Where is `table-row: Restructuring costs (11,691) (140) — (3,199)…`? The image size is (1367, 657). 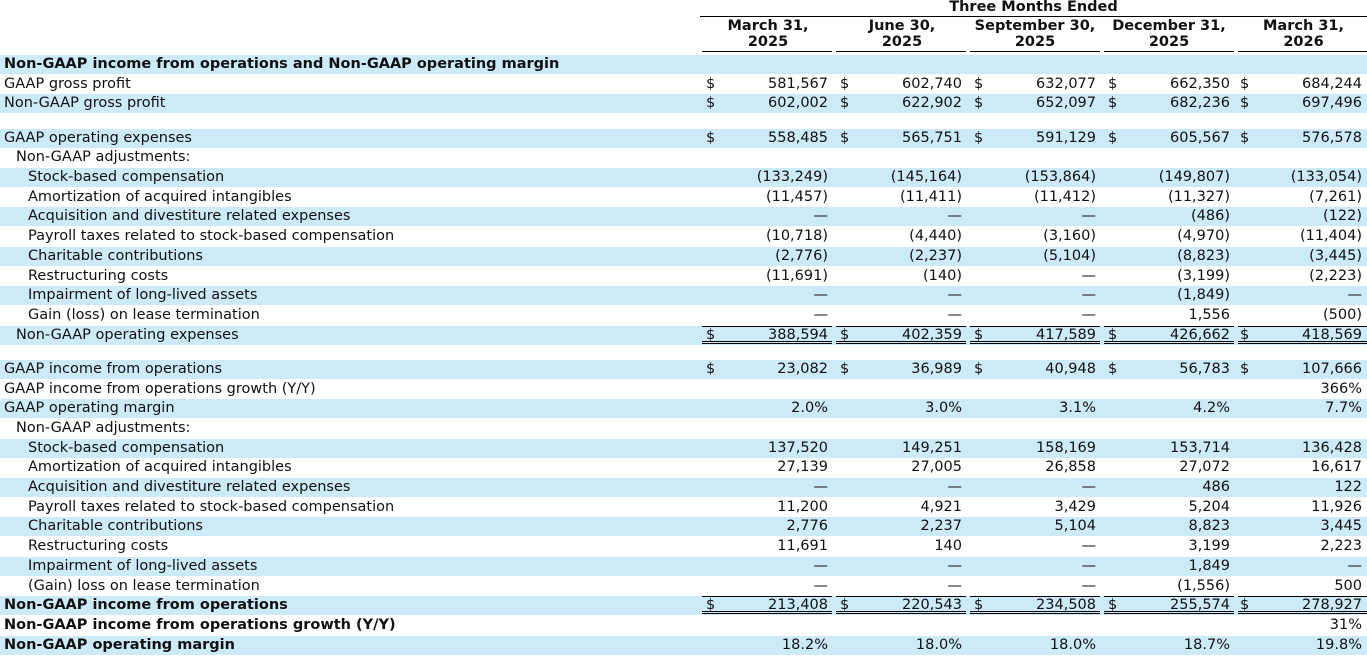 table-row: Restructuring costs (11,691) (140) — (3,199)… is located at coordinates (683, 276).